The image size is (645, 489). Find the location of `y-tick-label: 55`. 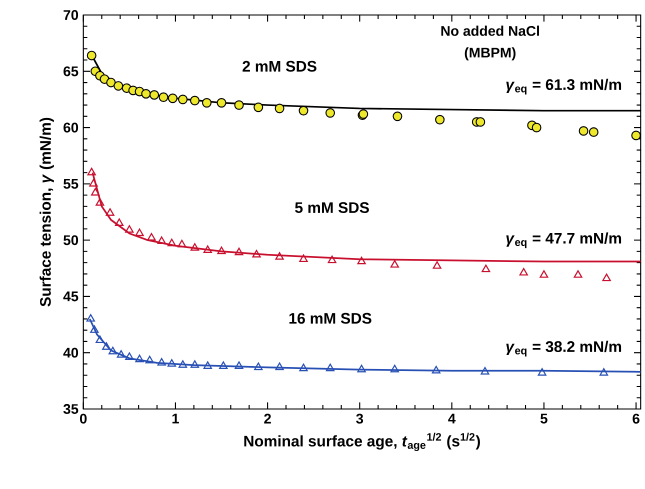

y-tick-label: 55 is located at coordinates (70, 183).